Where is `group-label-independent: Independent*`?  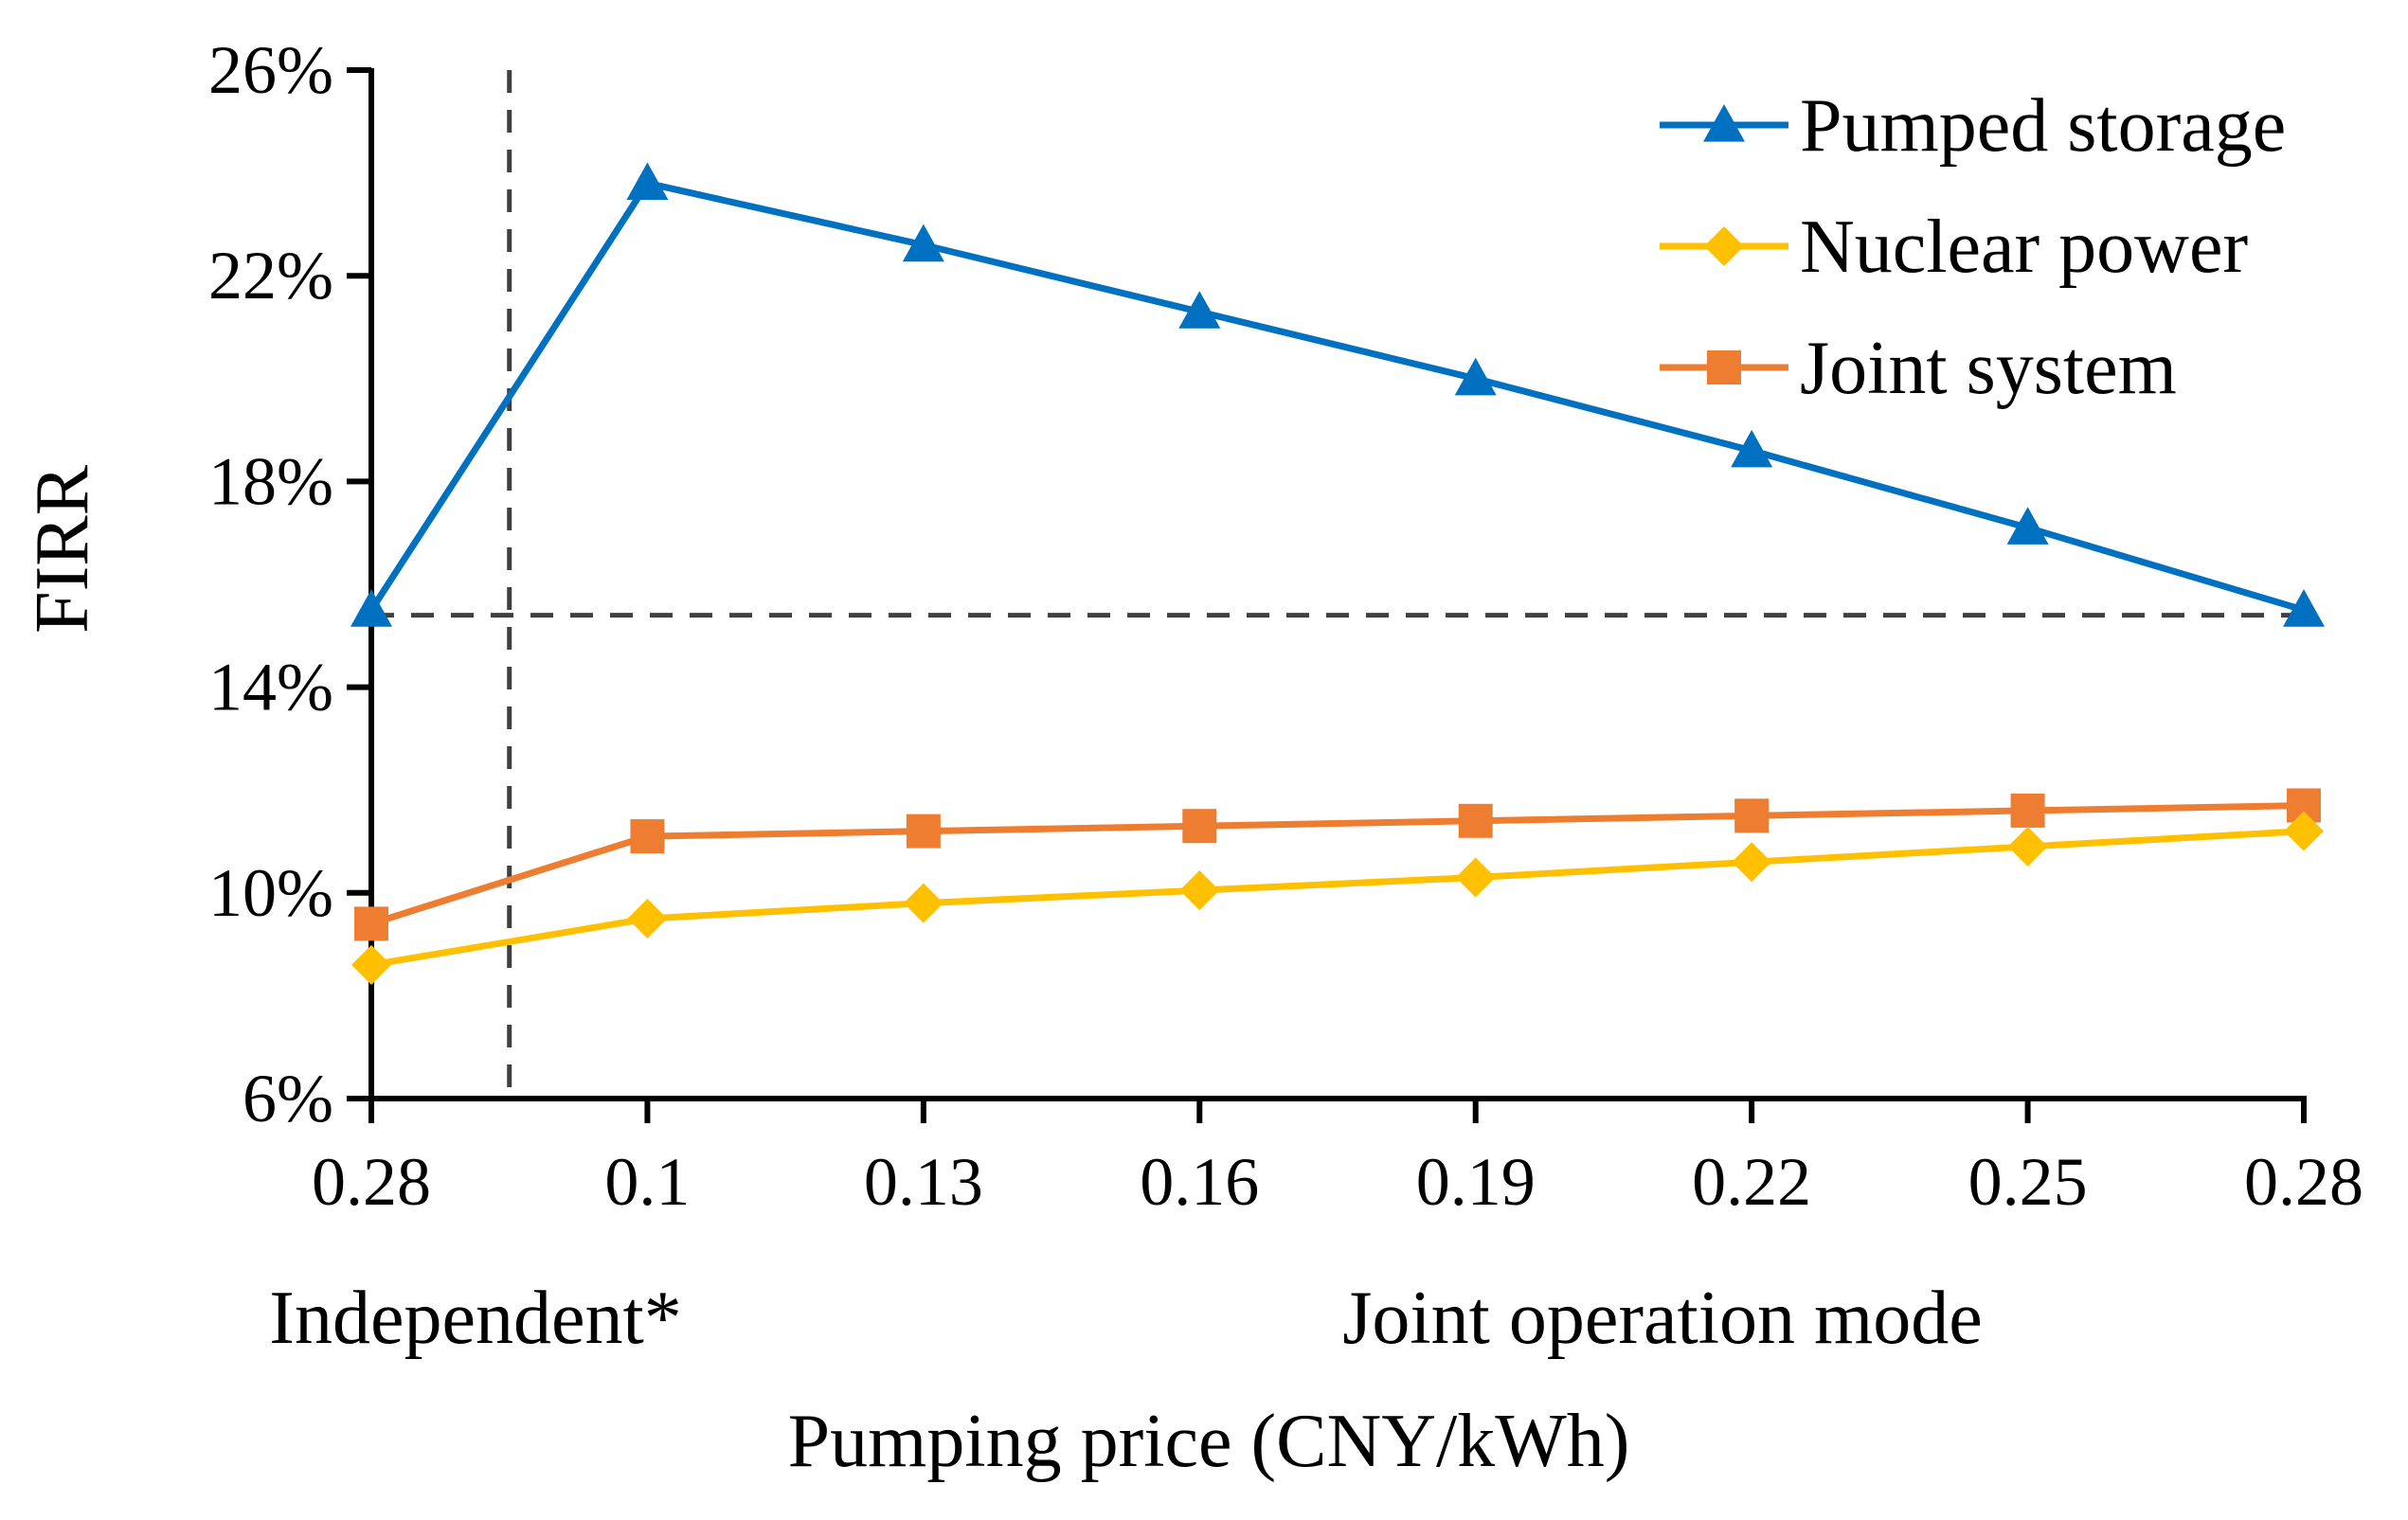 group-label-independent: Independent* is located at coordinates (475, 1318).